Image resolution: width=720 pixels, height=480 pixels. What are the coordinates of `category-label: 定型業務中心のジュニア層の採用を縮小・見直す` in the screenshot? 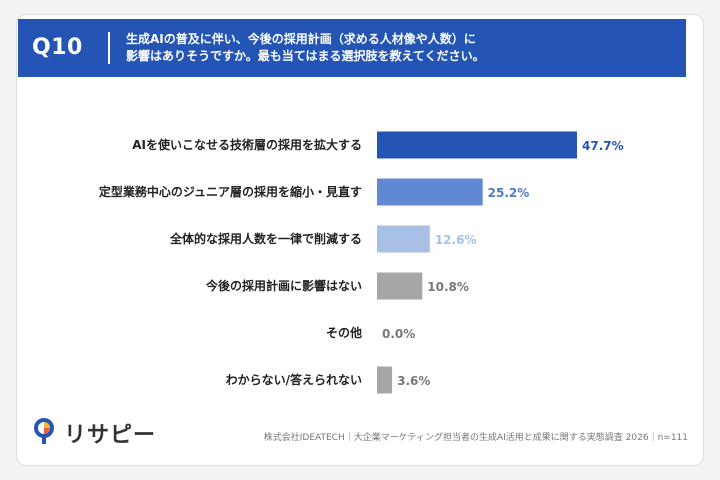 It's located at (230, 191).